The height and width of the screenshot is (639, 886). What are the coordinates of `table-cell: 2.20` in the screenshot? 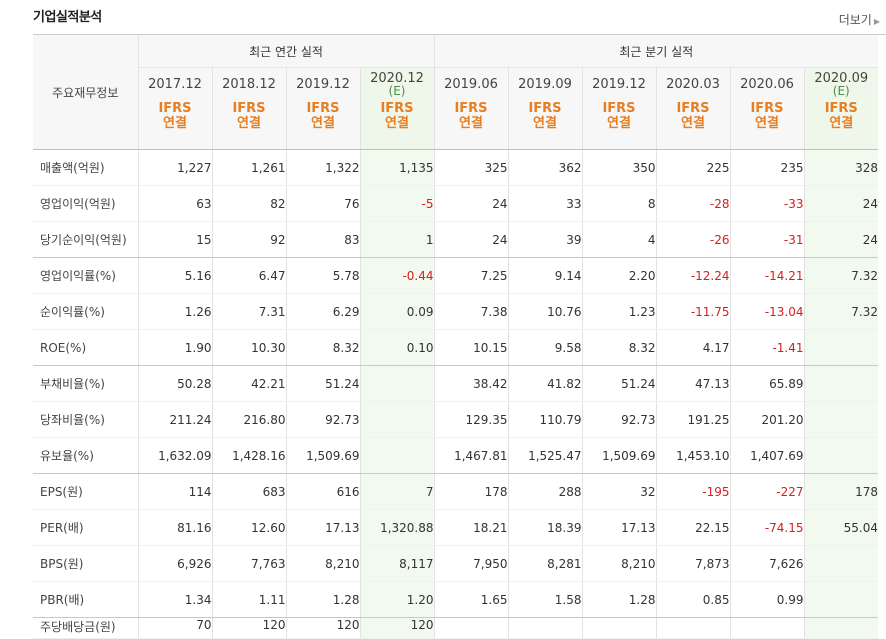 It's located at (618, 275).